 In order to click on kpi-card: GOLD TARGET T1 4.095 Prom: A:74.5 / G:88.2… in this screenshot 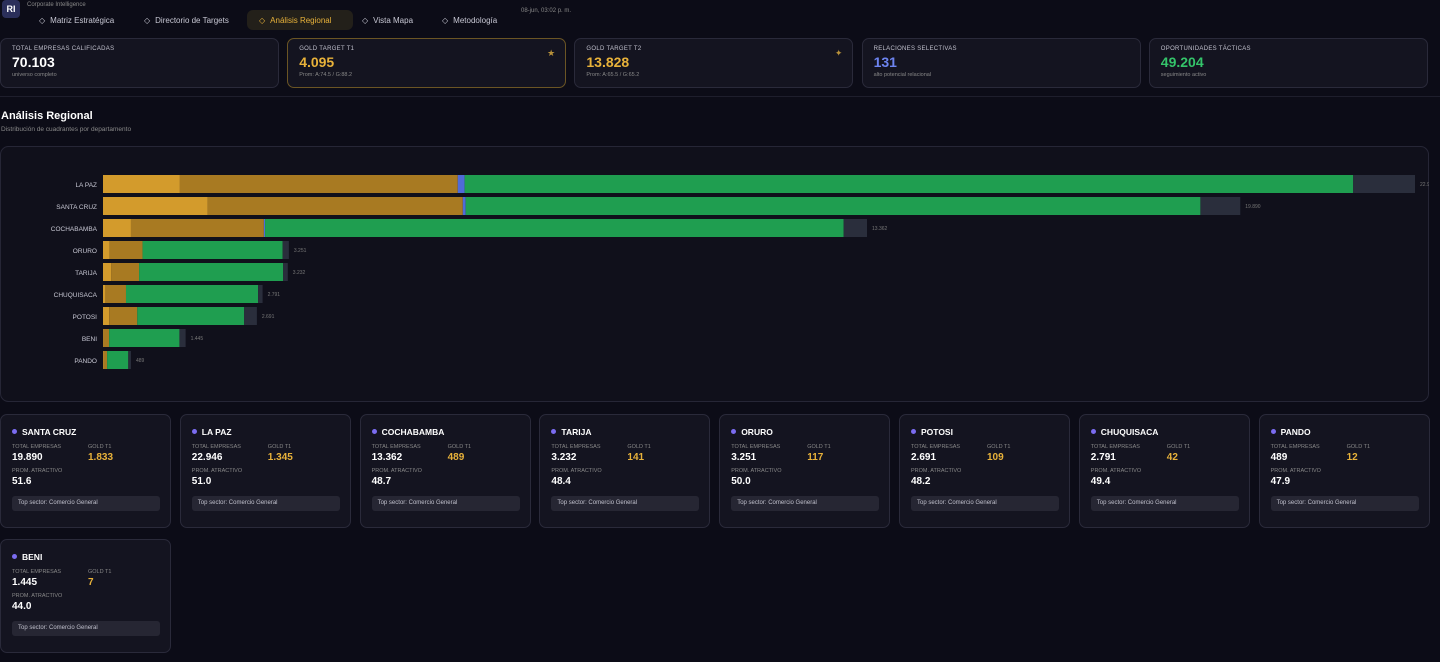, I will do `click(427, 63)`.